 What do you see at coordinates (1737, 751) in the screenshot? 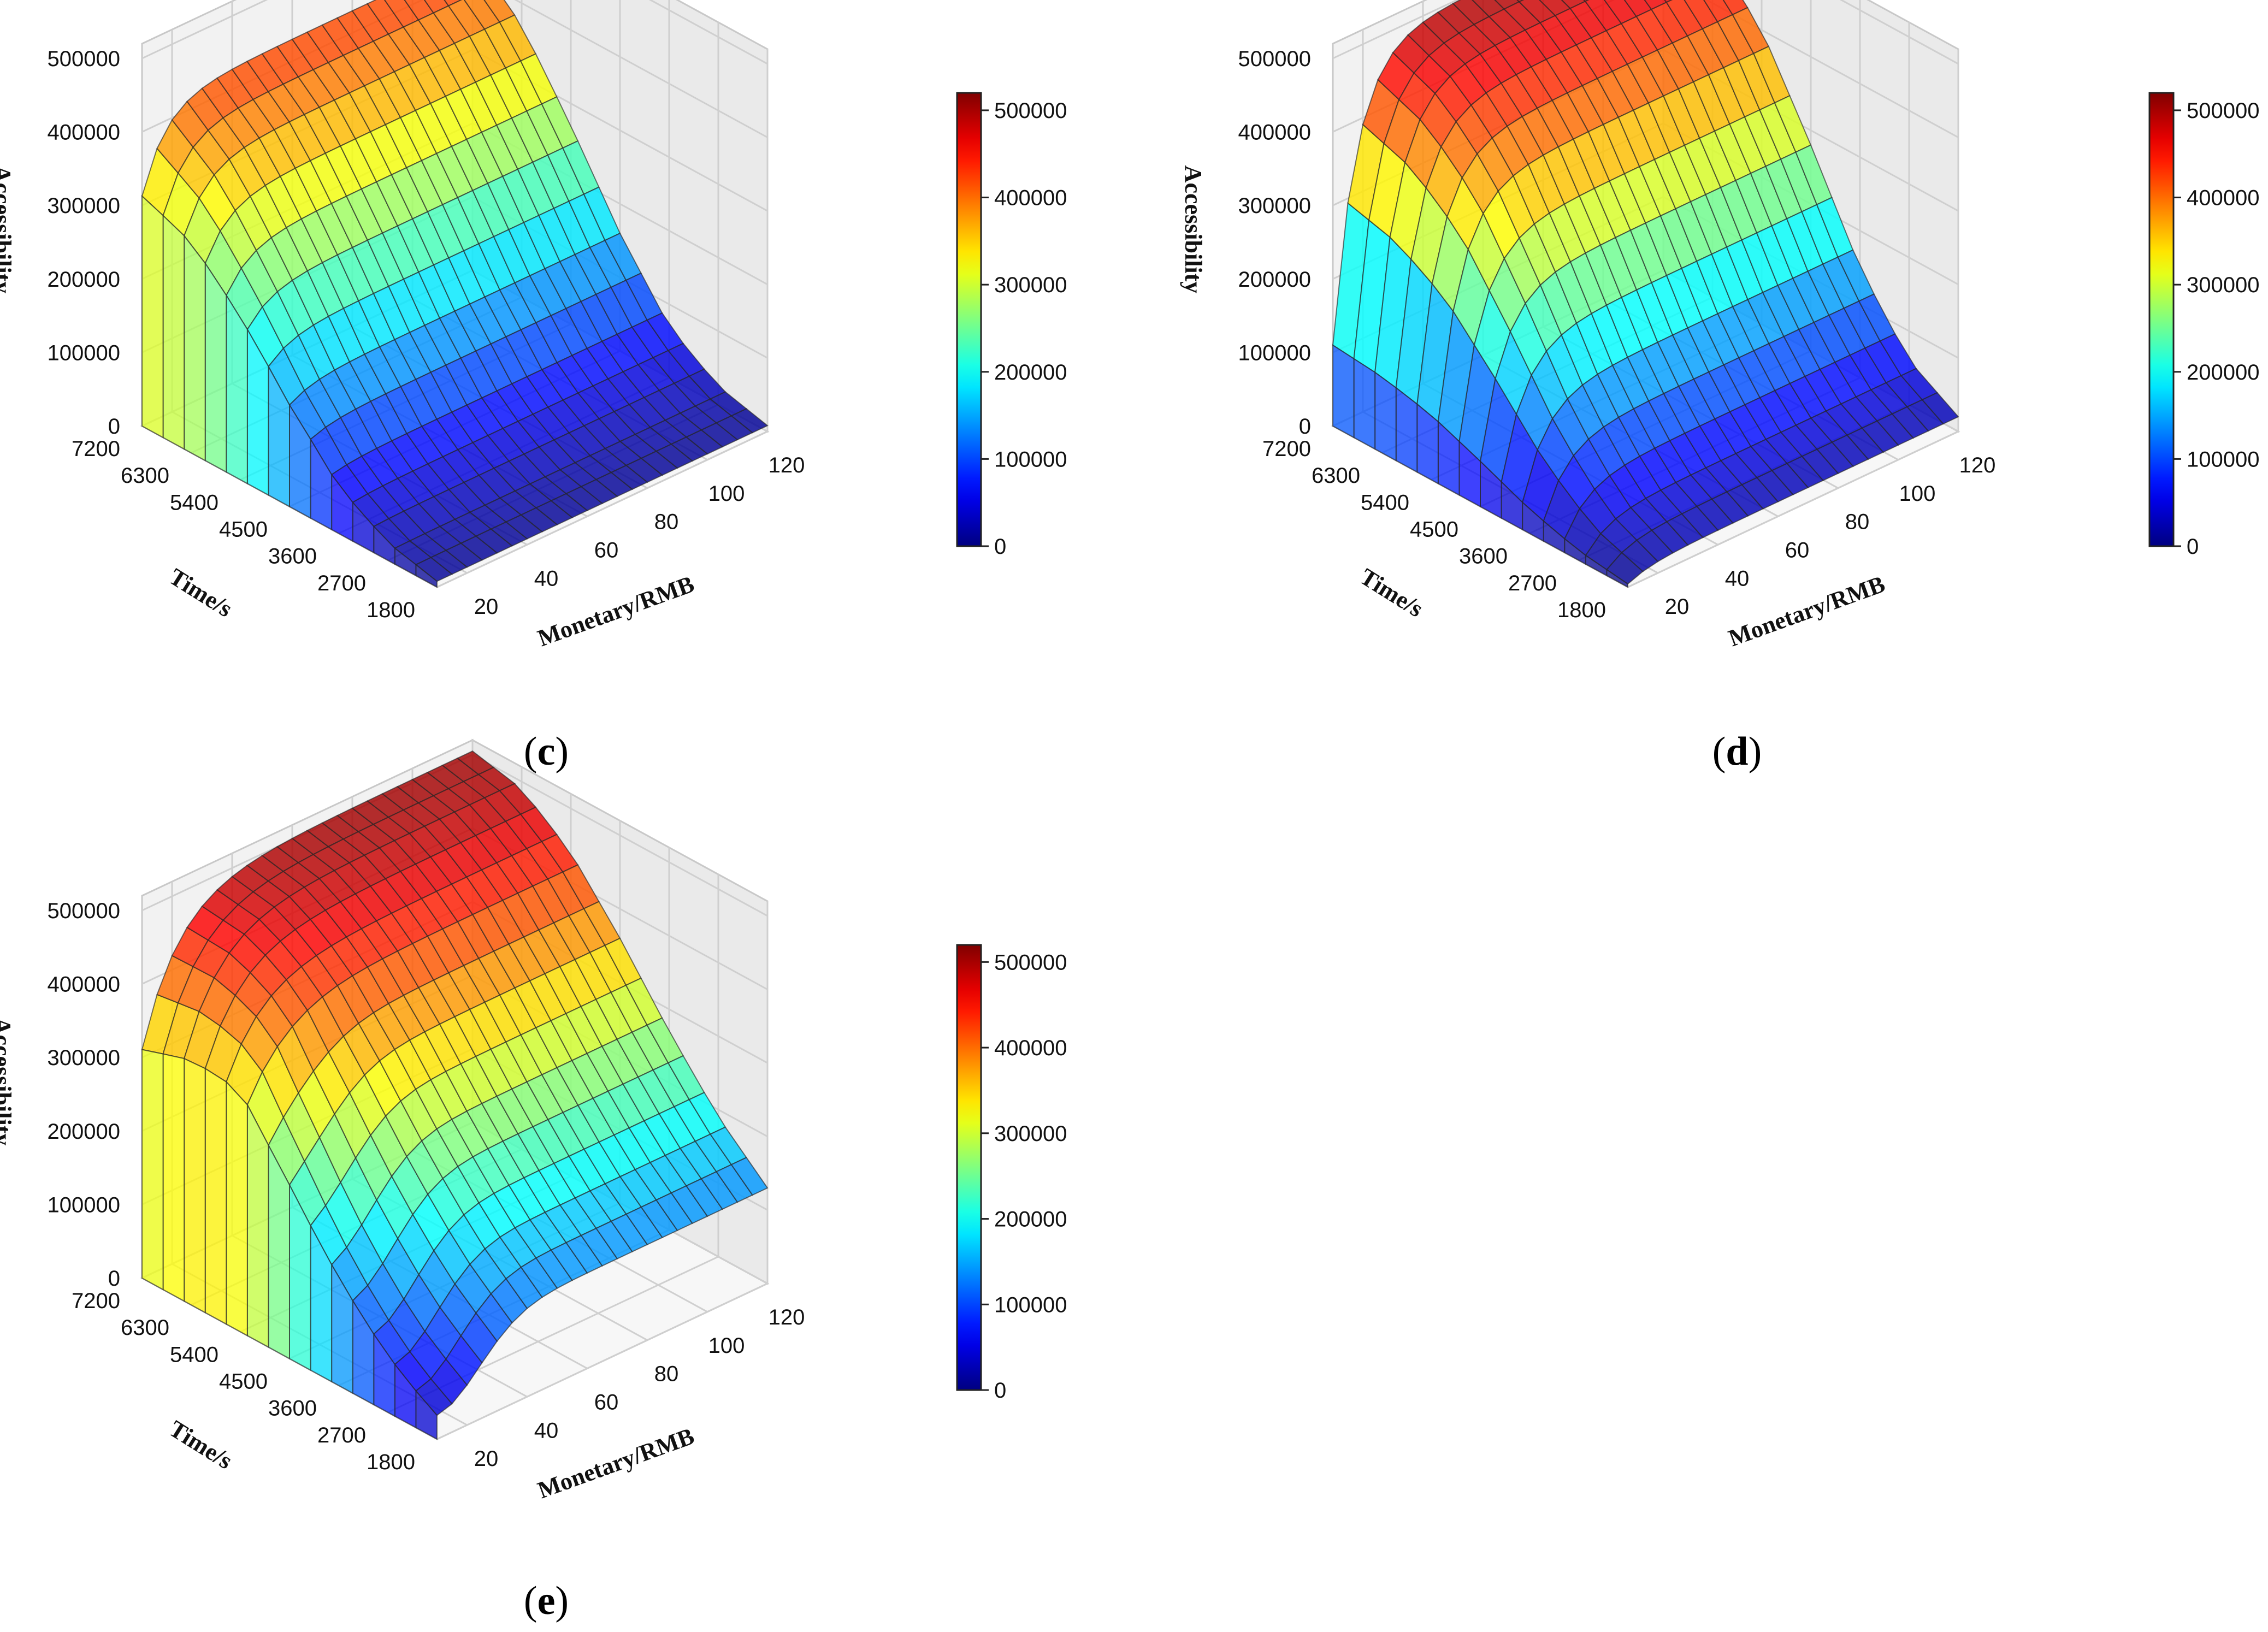
I see `panel-label: (d)` at bounding box center [1737, 751].